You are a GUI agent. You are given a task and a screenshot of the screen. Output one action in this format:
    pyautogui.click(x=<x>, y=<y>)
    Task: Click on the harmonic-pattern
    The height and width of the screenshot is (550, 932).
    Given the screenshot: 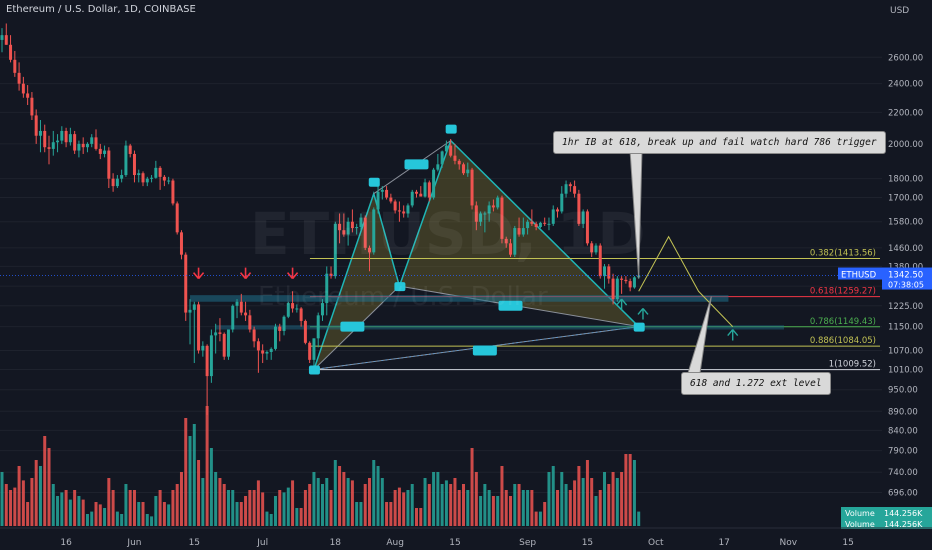 What is the action you would take?
    pyautogui.click(x=476, y=254)
    